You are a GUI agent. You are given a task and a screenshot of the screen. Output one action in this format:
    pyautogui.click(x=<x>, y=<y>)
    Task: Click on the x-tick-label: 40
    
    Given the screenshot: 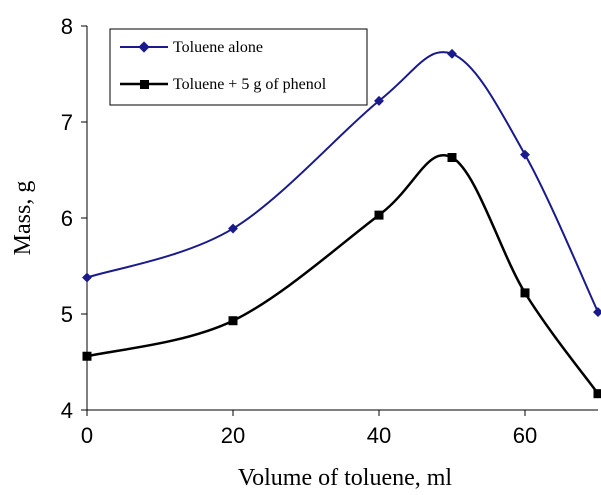 What is the action you would take?
    pyautogui.click(x=379, y=435)
    